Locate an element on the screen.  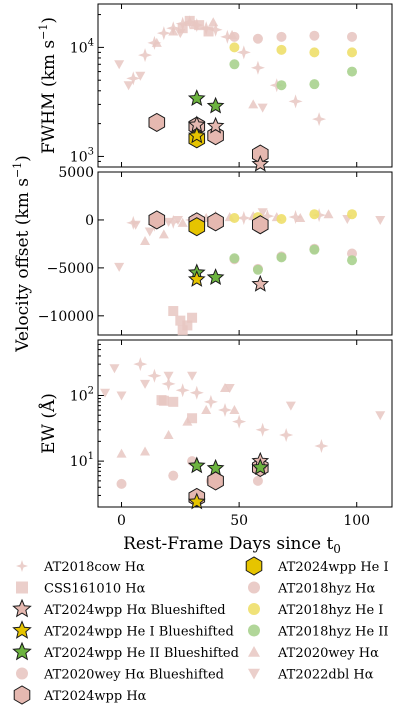
y-tick-label: −5000 is located at coordinates (70, 269).